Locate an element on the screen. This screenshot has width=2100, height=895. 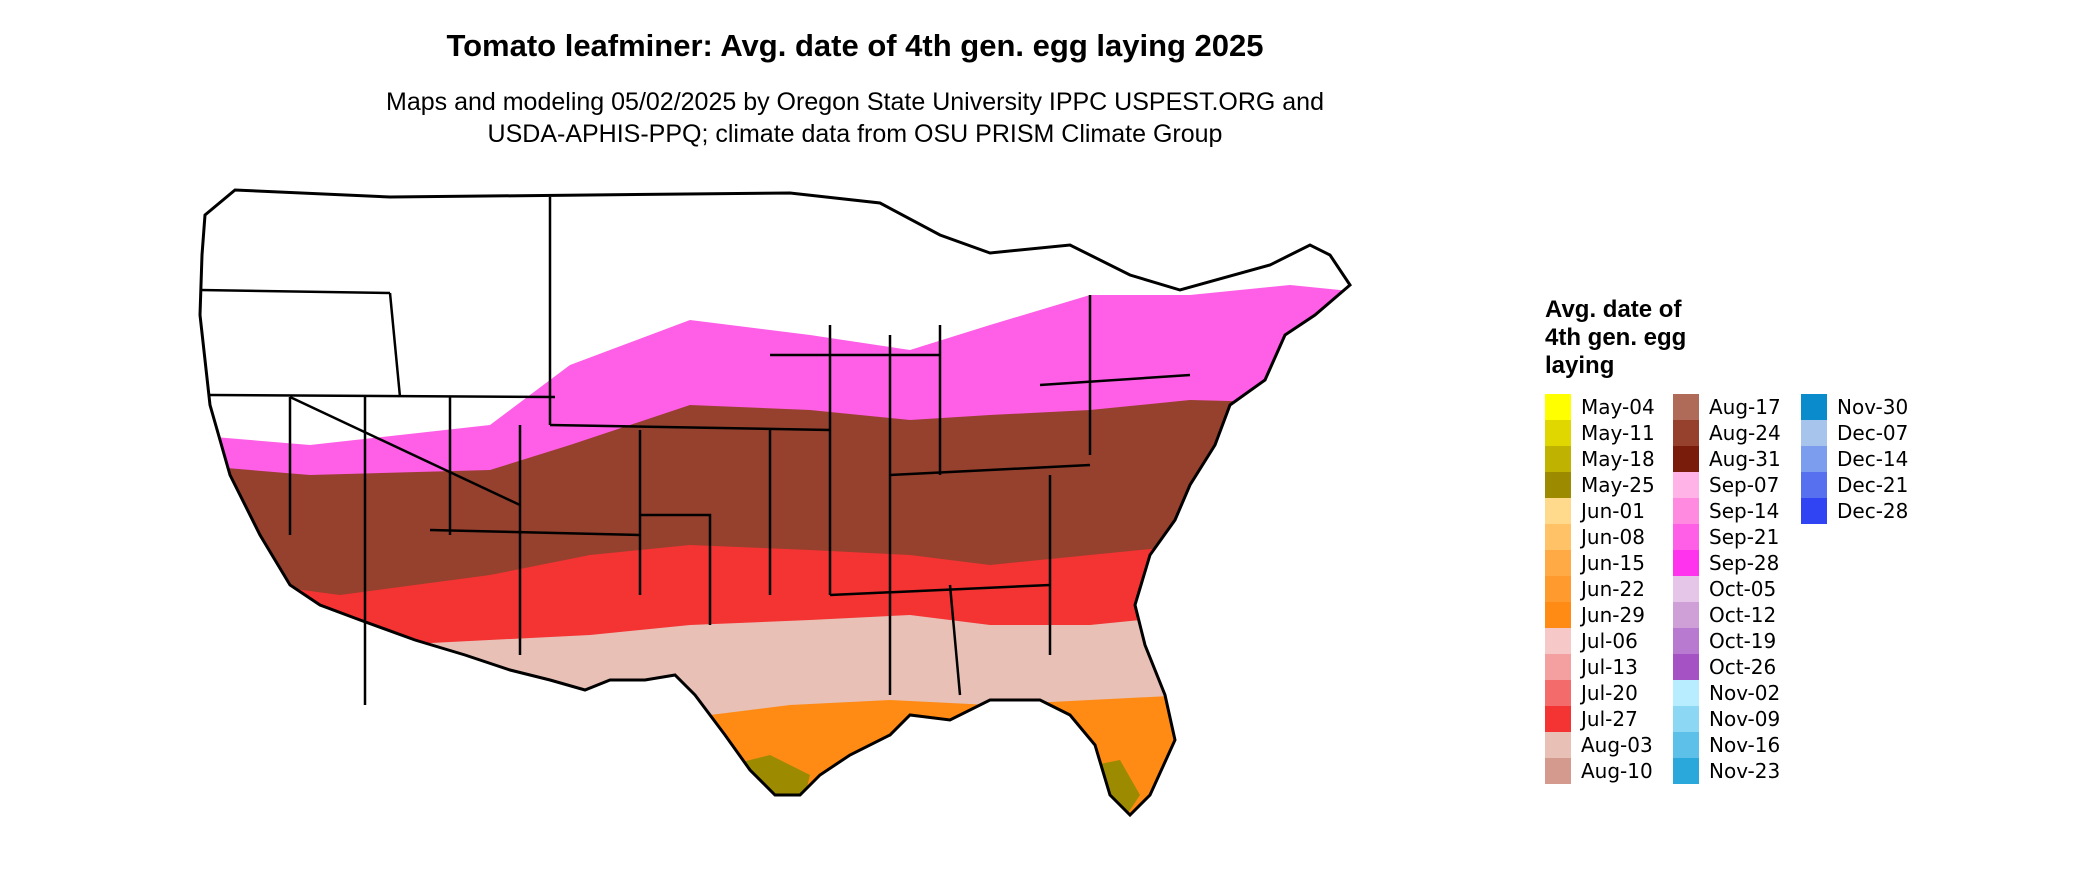
legend-label: Nov-02 is located at coordinates (1745, 693).